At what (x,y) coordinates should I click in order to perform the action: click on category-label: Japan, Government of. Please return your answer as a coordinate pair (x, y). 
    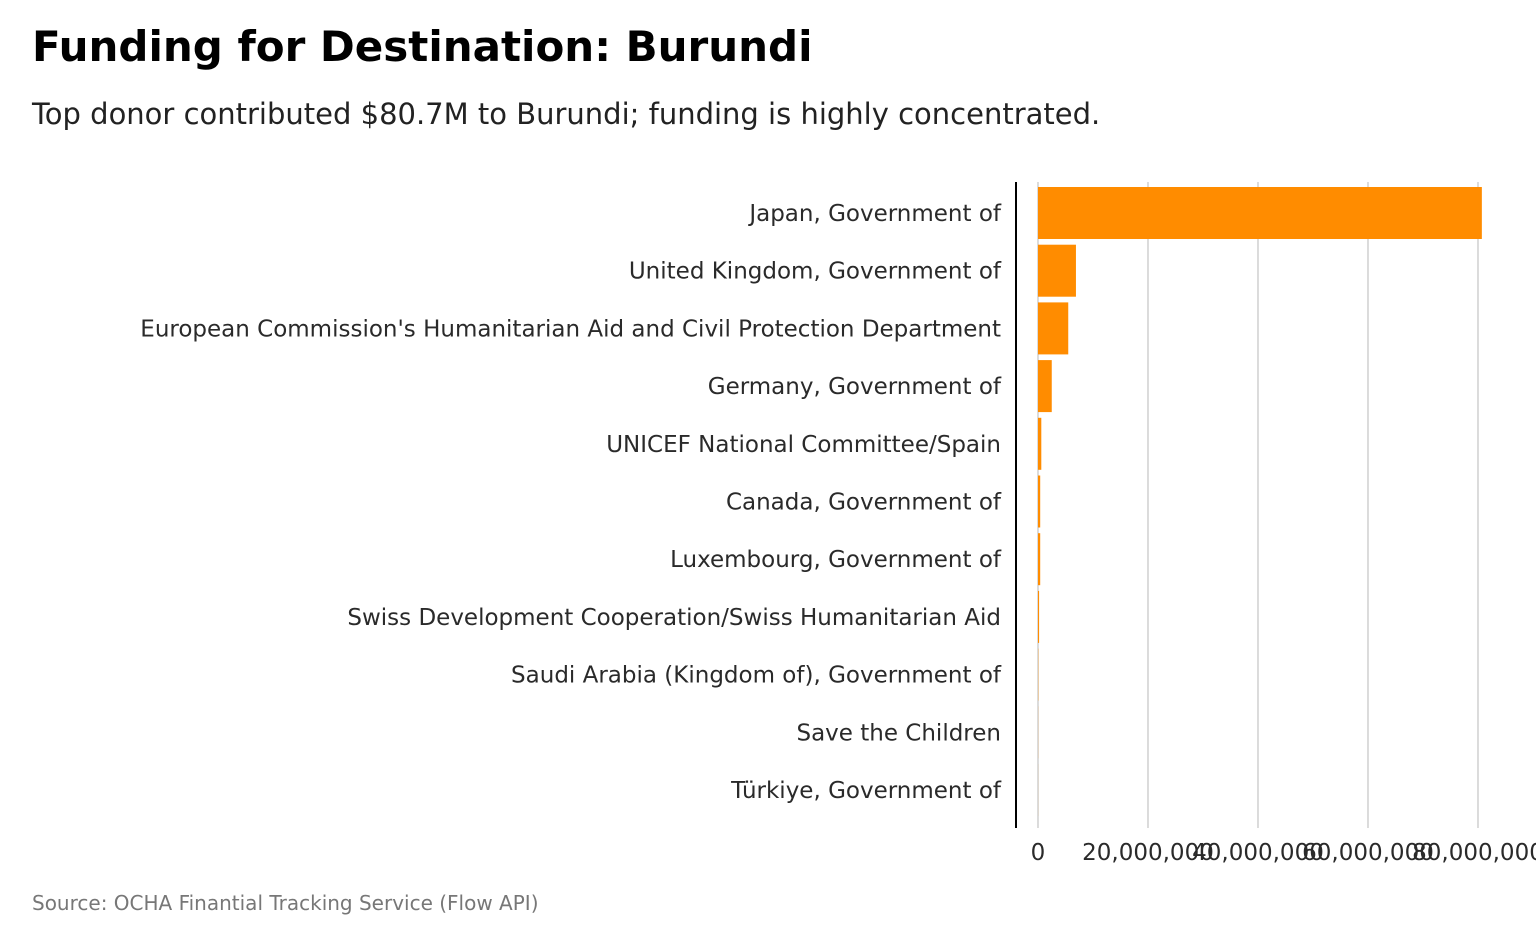
    Looking at the image, I should click on (874, 214).